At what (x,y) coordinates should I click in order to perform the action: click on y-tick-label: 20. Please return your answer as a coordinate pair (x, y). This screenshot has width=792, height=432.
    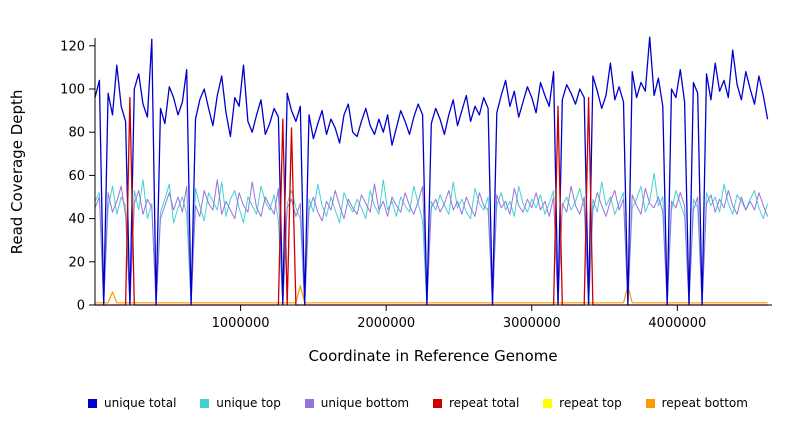
    Looking at the image, I should click on (76, 262).